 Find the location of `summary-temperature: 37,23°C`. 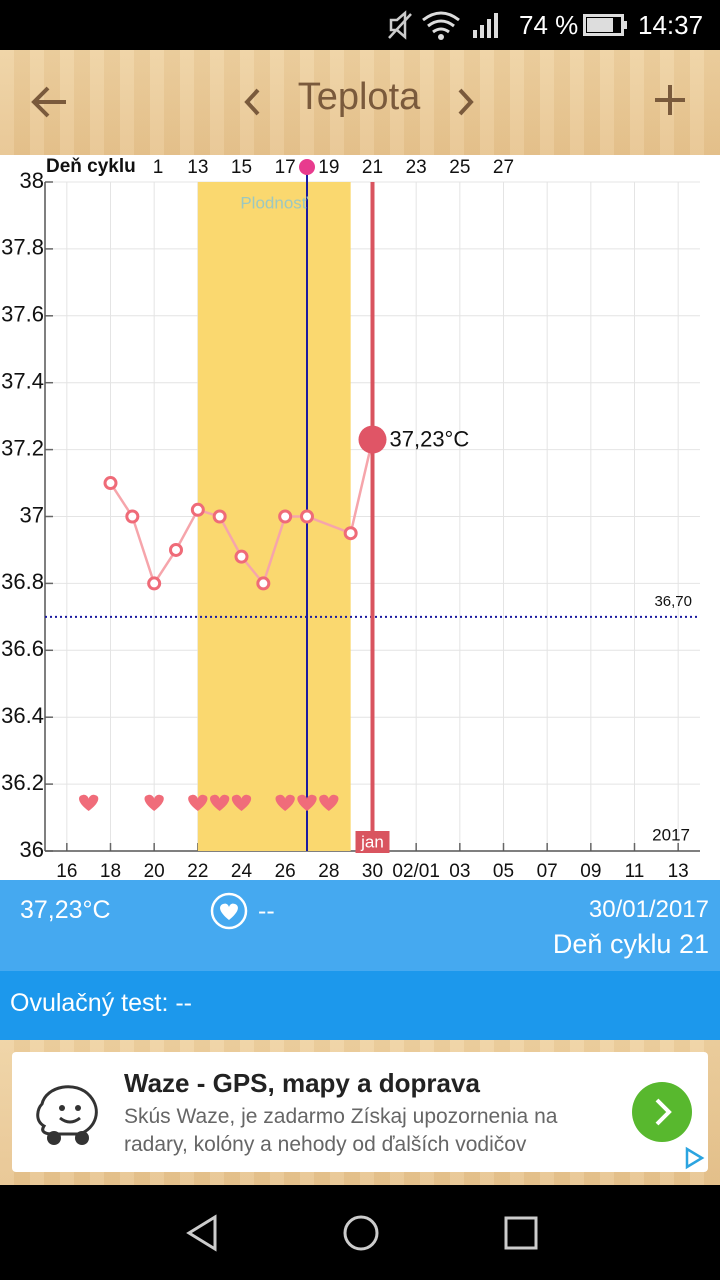

summary-temperature: 37,23°C is located at coordinates (65, 910).